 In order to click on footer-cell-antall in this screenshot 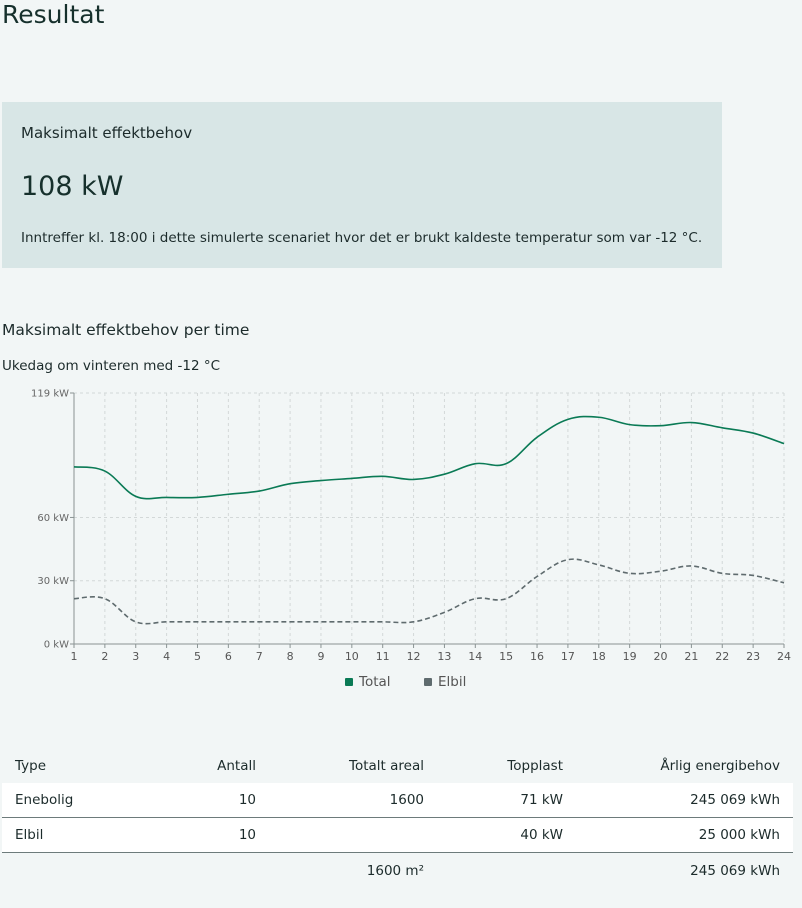, I will do `click(214, 871)`.